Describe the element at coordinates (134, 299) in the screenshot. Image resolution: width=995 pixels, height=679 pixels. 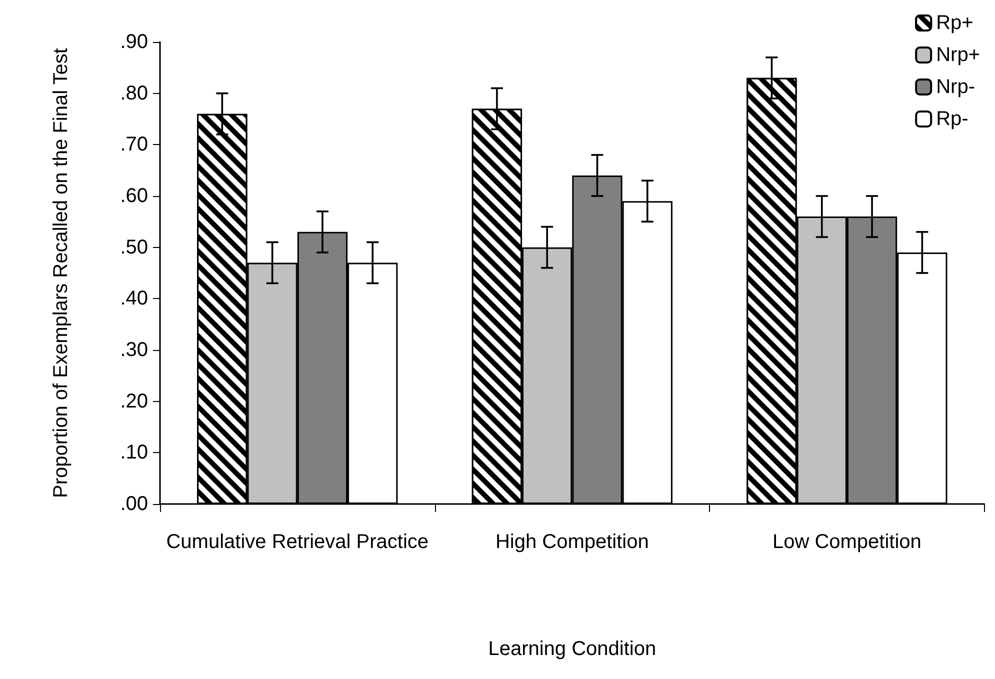
I see `y-tick-label: .40` at that location.